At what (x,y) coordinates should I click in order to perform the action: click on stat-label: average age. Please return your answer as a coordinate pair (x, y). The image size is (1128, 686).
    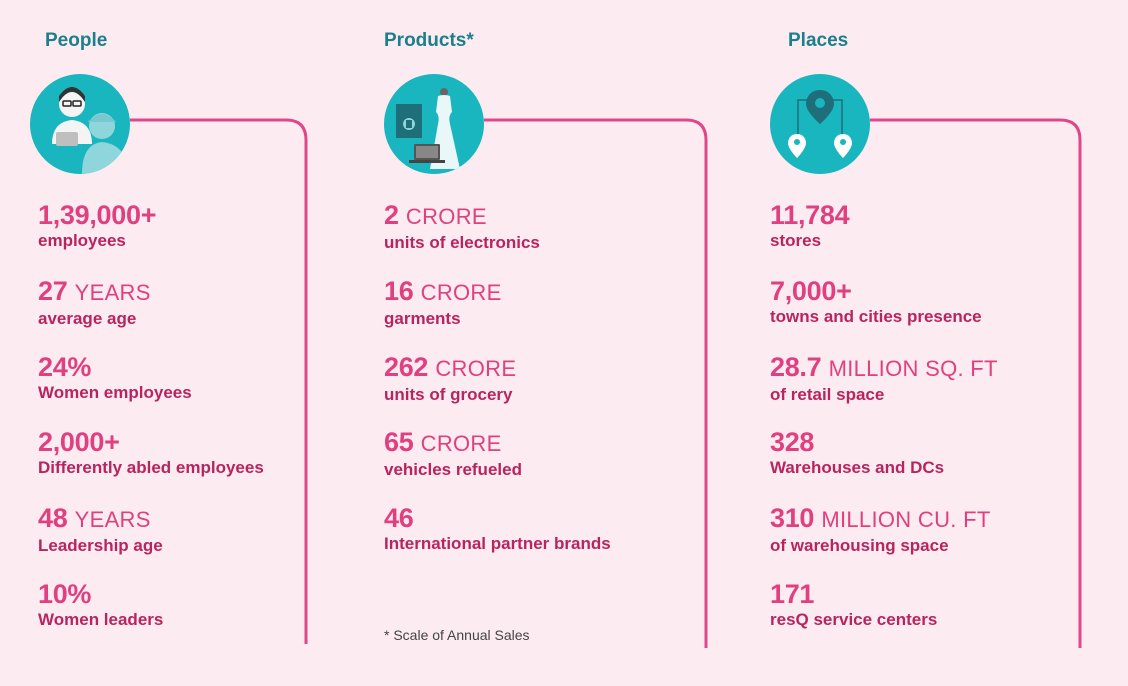
    Looking at the image, I should click on (87, 318).